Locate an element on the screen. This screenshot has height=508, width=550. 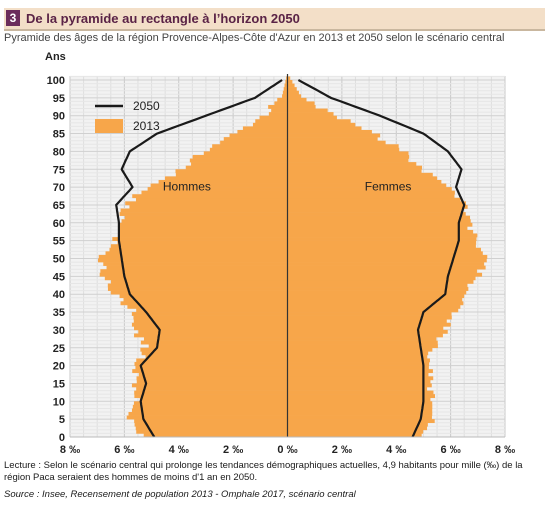
y-tick-label: 40 is located at coordinates (59, 295).